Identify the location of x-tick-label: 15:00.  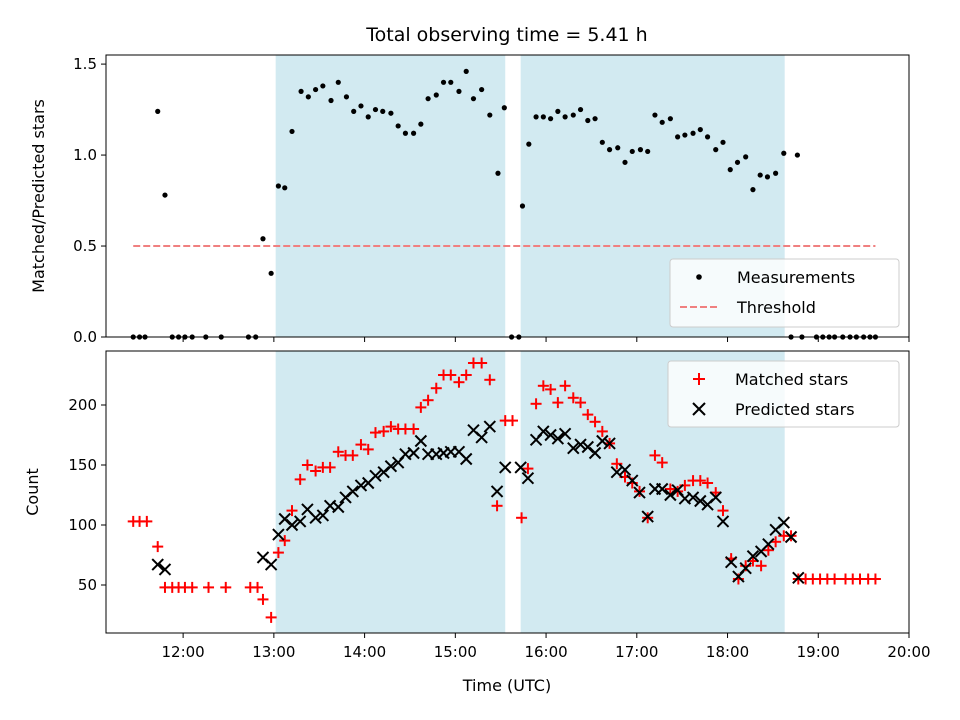
(455, 652).